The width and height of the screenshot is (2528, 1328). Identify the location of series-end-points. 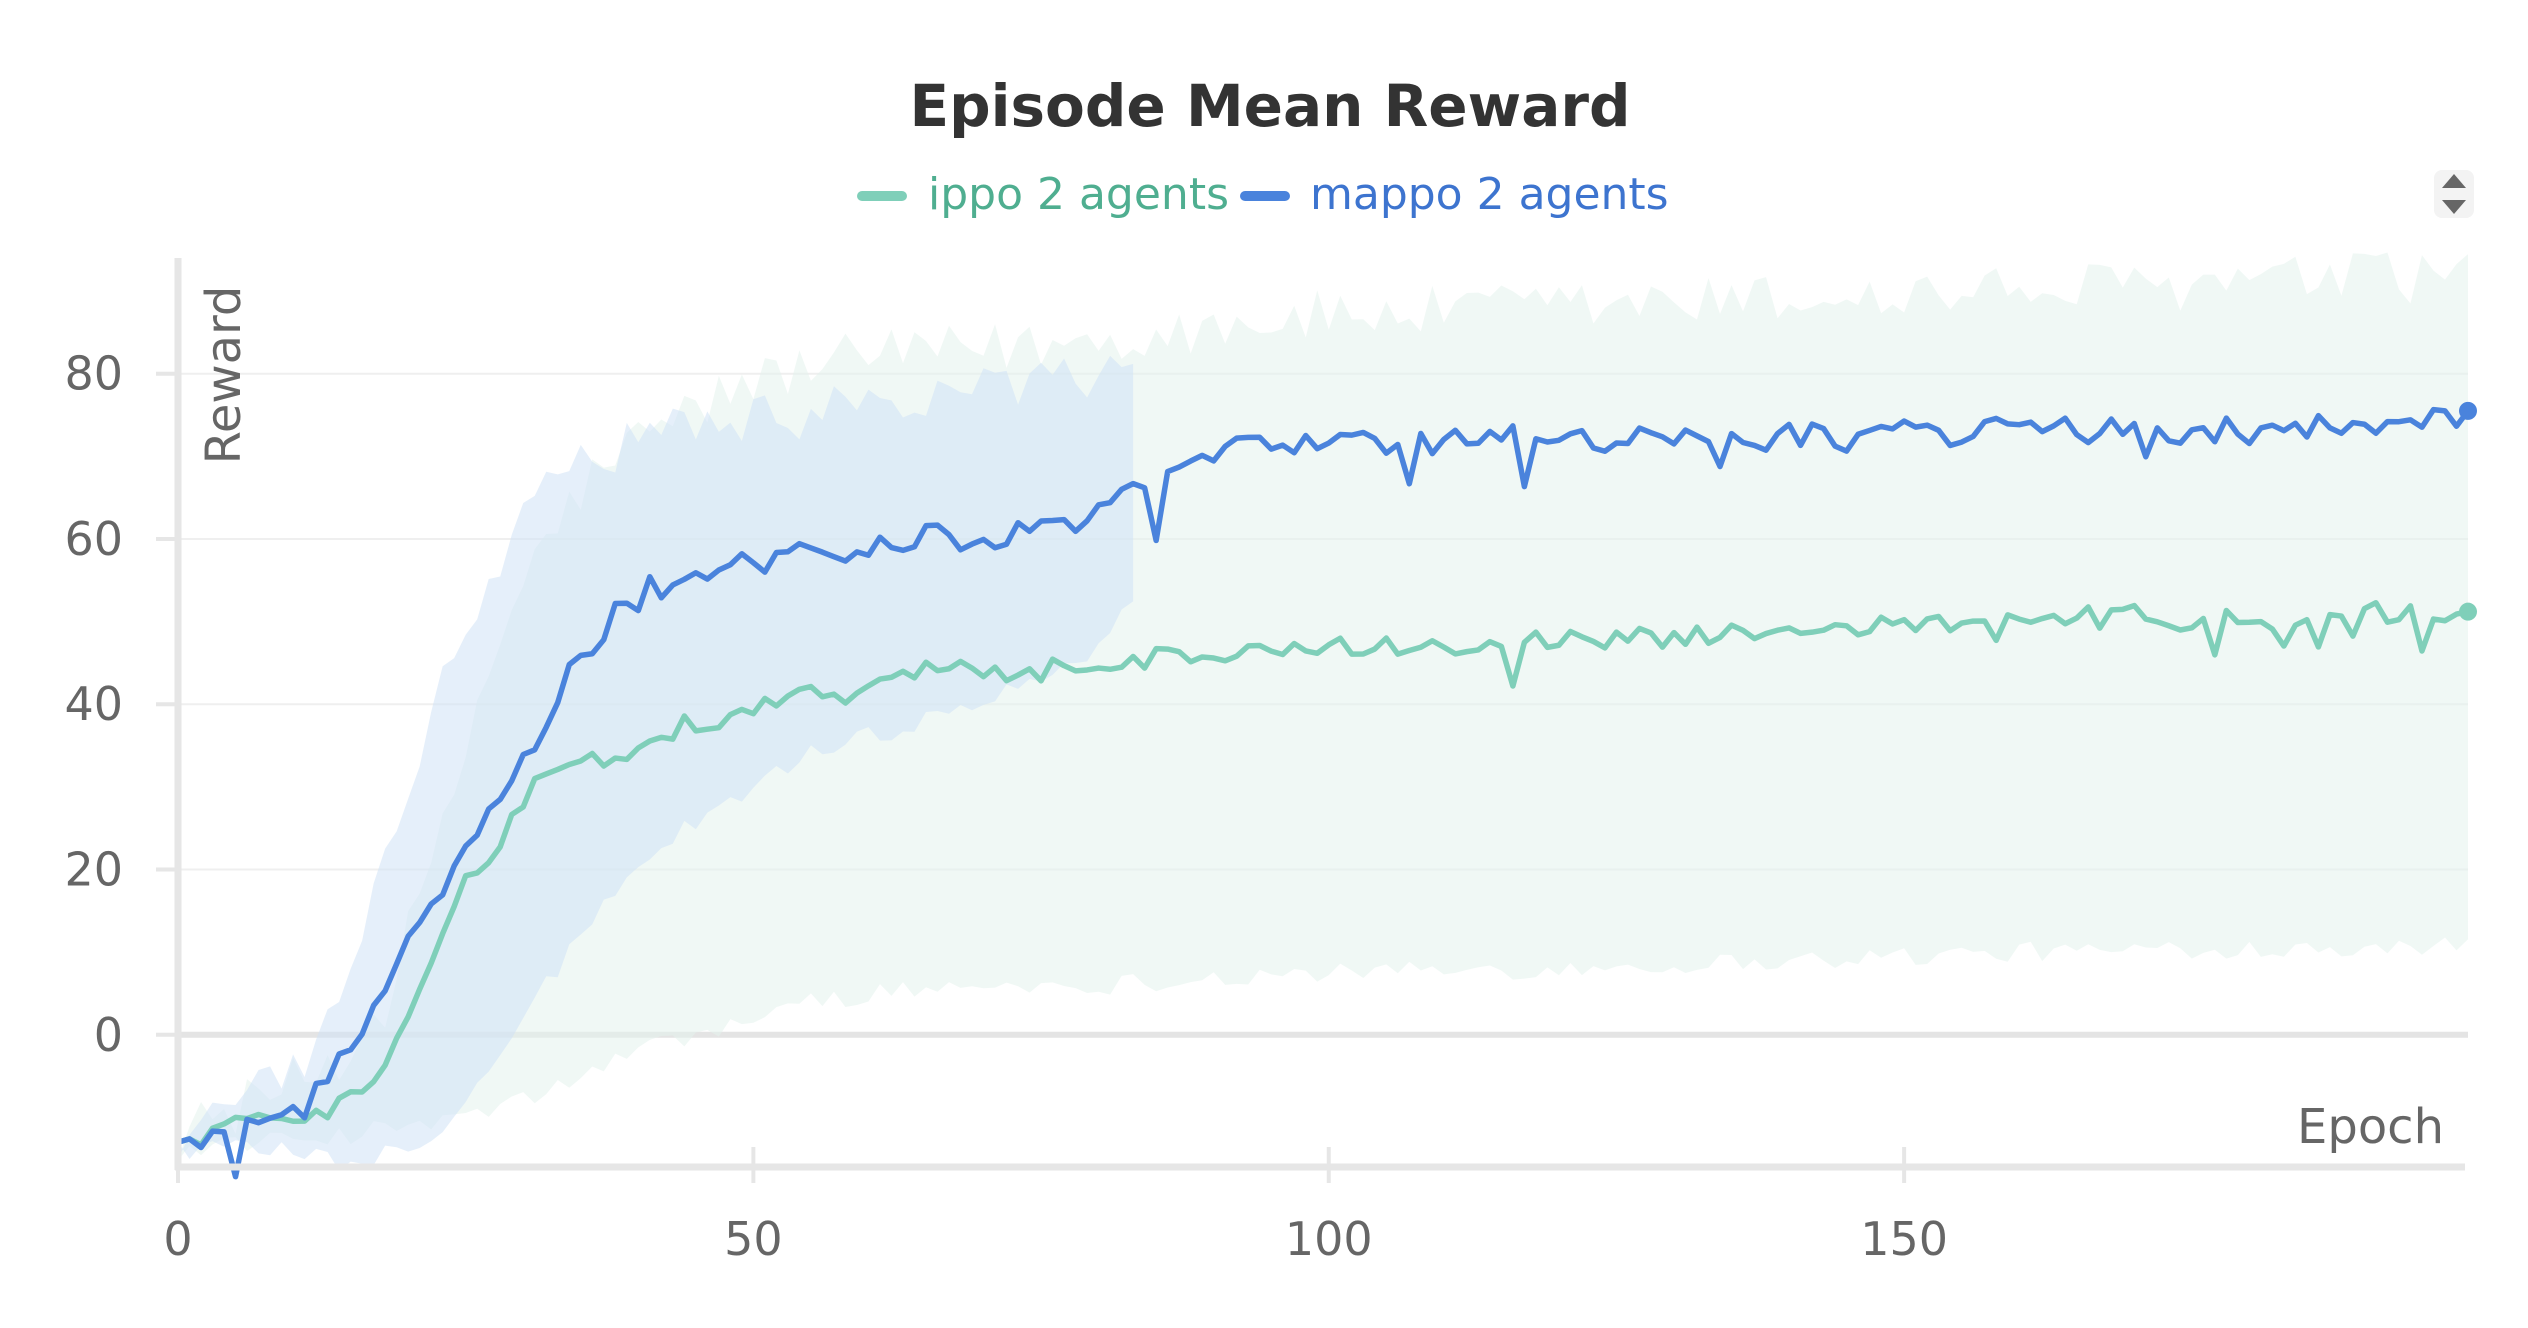
(2468, 511).